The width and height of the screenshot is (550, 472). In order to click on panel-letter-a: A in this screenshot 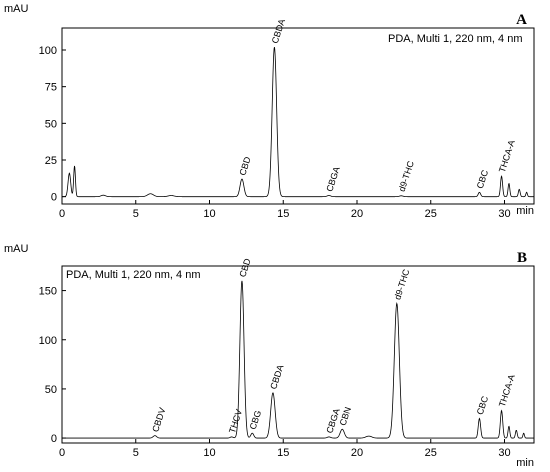, I will do `click(521, 20)`.